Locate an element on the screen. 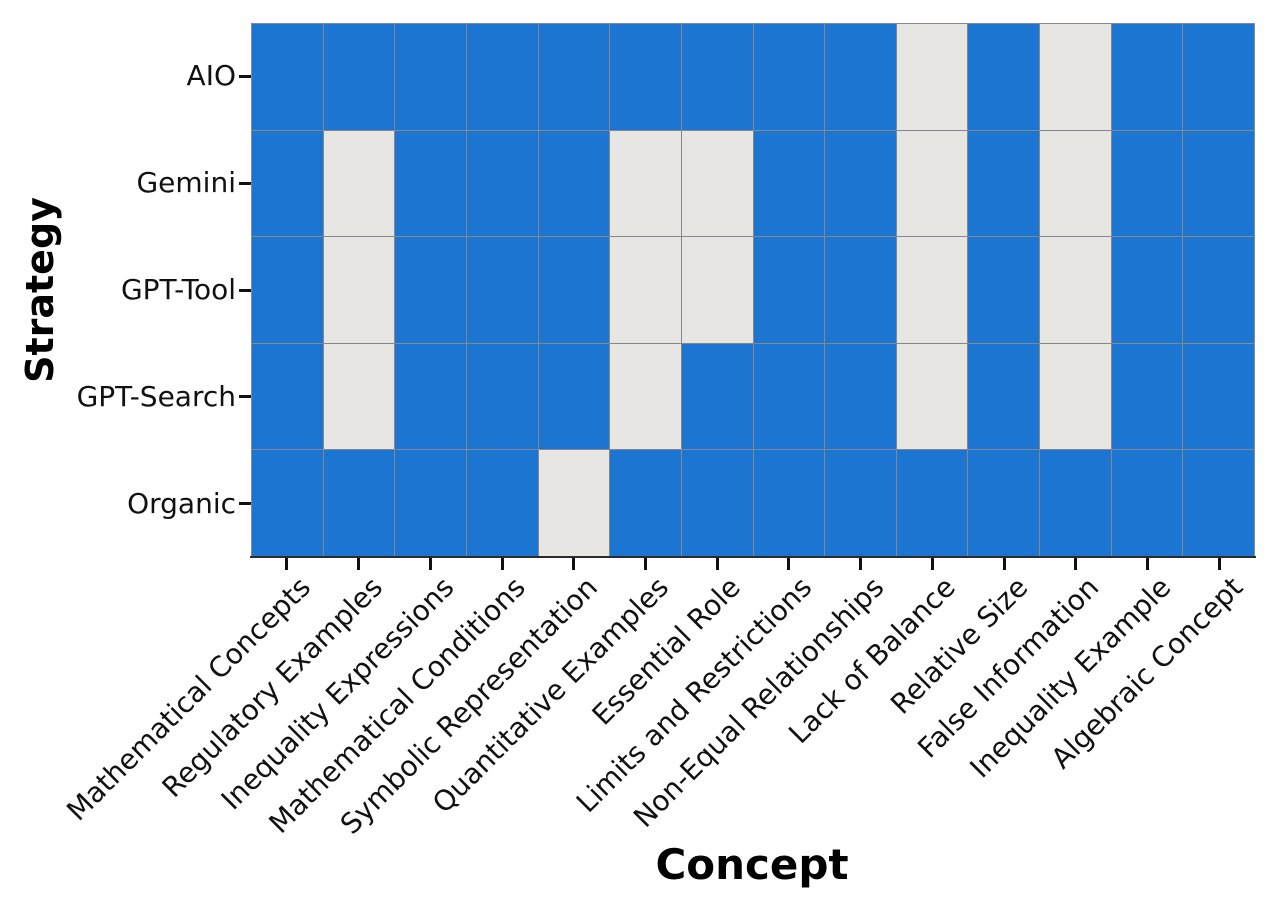 This screenshot has height=914, width=1280. y-axis-title: Strategy is located at coordinates (40, 290).